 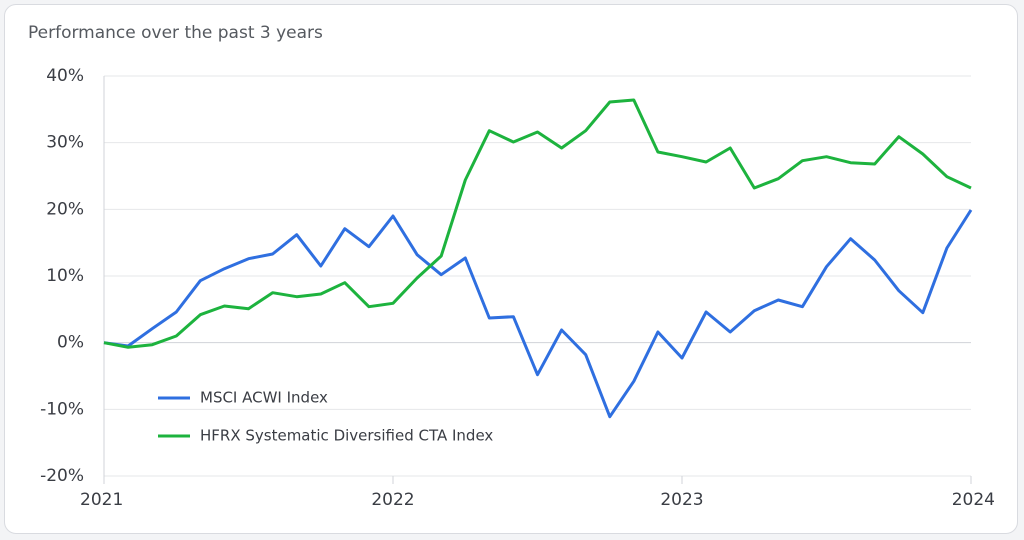 I want to click on y-tick-label: 20%, so click(x=65, y=209).